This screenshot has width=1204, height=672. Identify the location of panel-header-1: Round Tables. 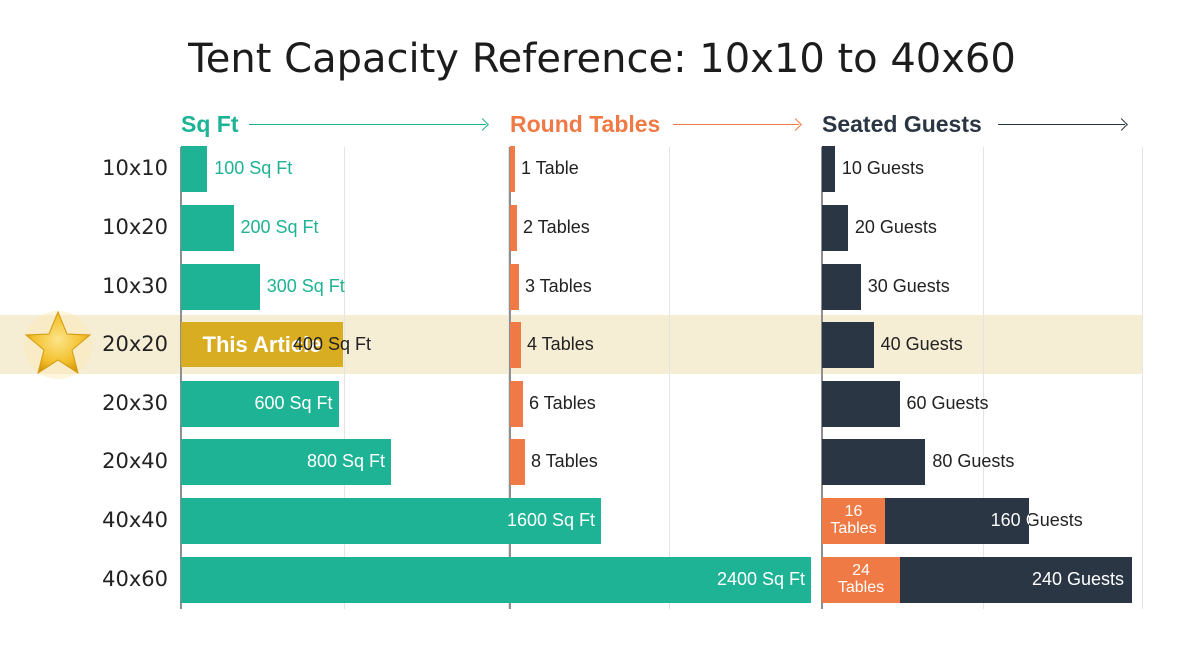
(585, 124).